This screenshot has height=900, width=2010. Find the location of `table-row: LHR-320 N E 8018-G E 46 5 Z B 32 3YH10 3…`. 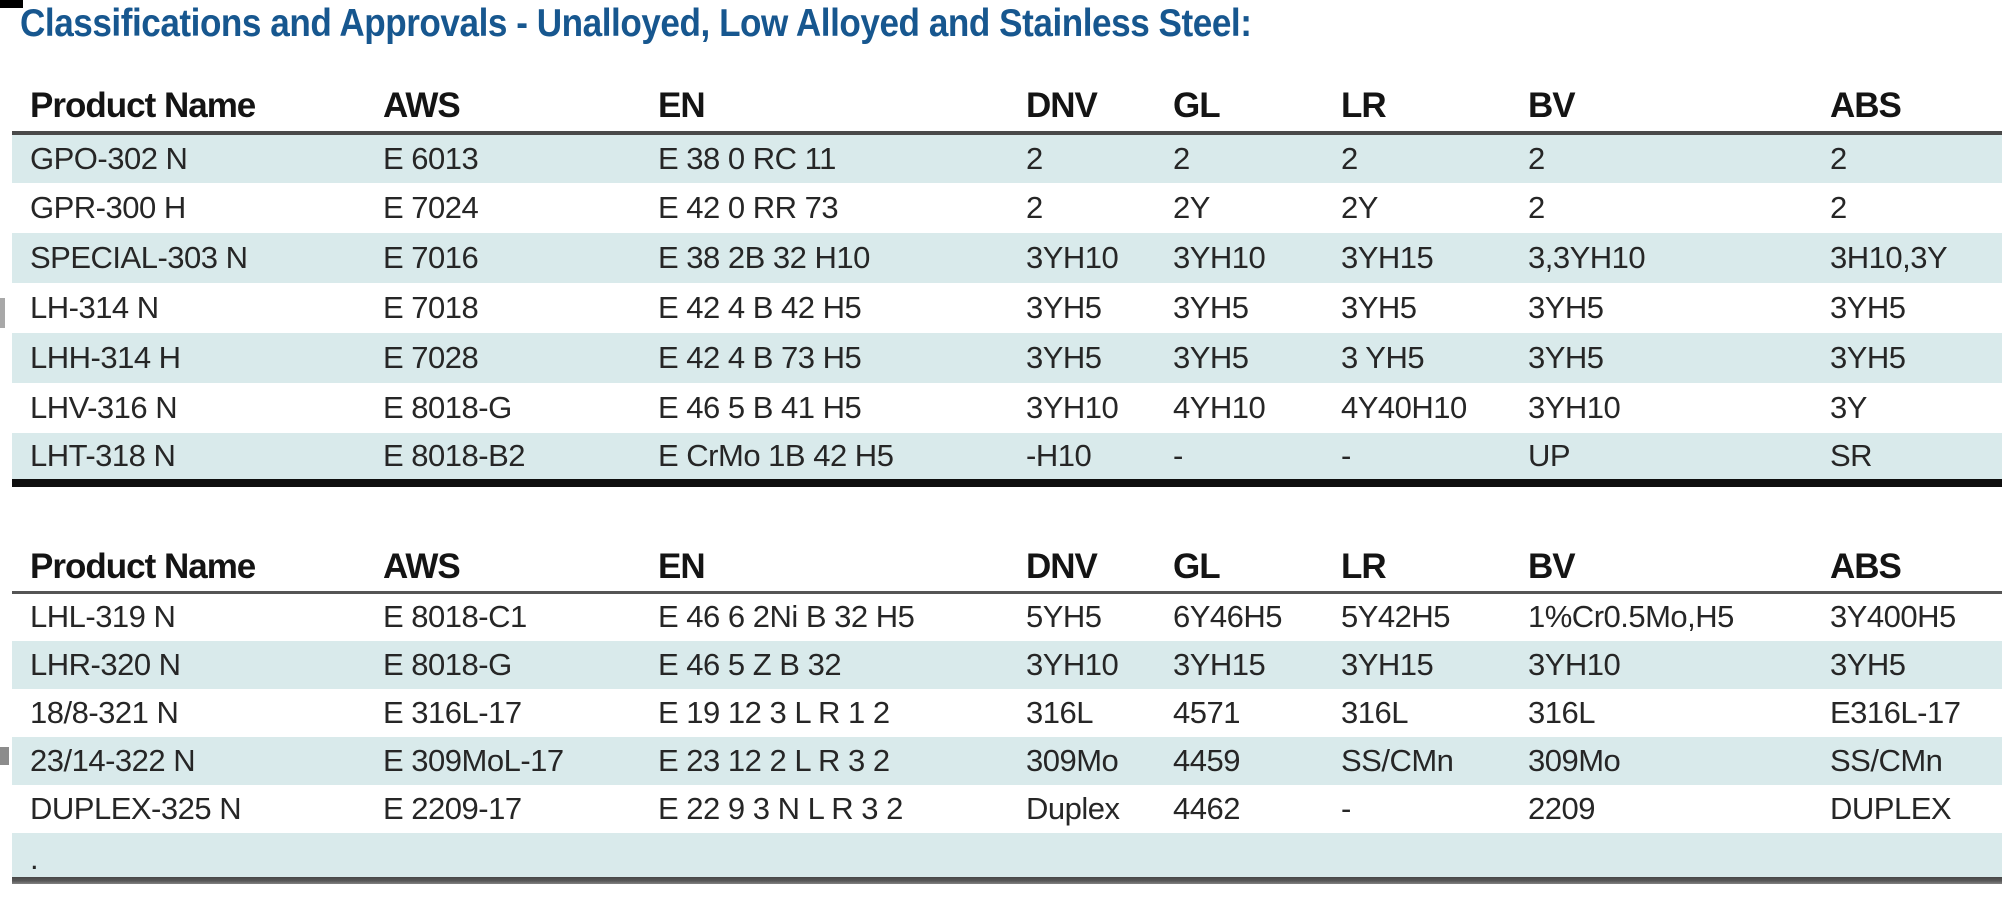

table-row: LHR-320 N E 8018-G E 46 5 Z B 32 3YH10 3… is located at coordinates (1007, 664).